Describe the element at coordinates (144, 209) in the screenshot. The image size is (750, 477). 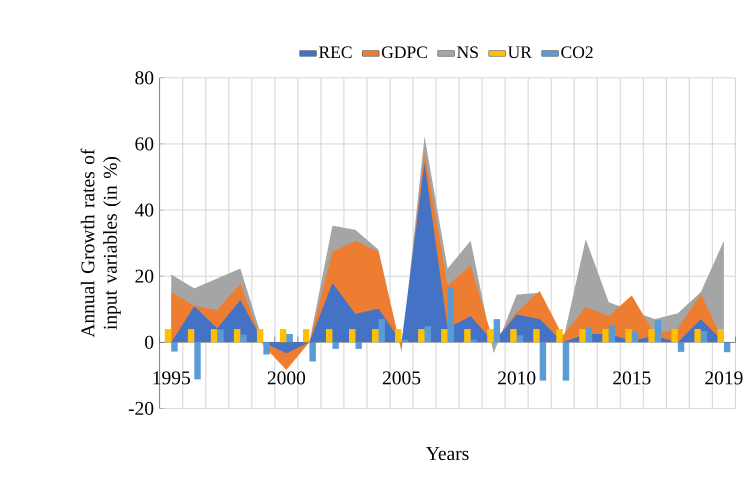
I see `y-tick-label: 40` at that location.